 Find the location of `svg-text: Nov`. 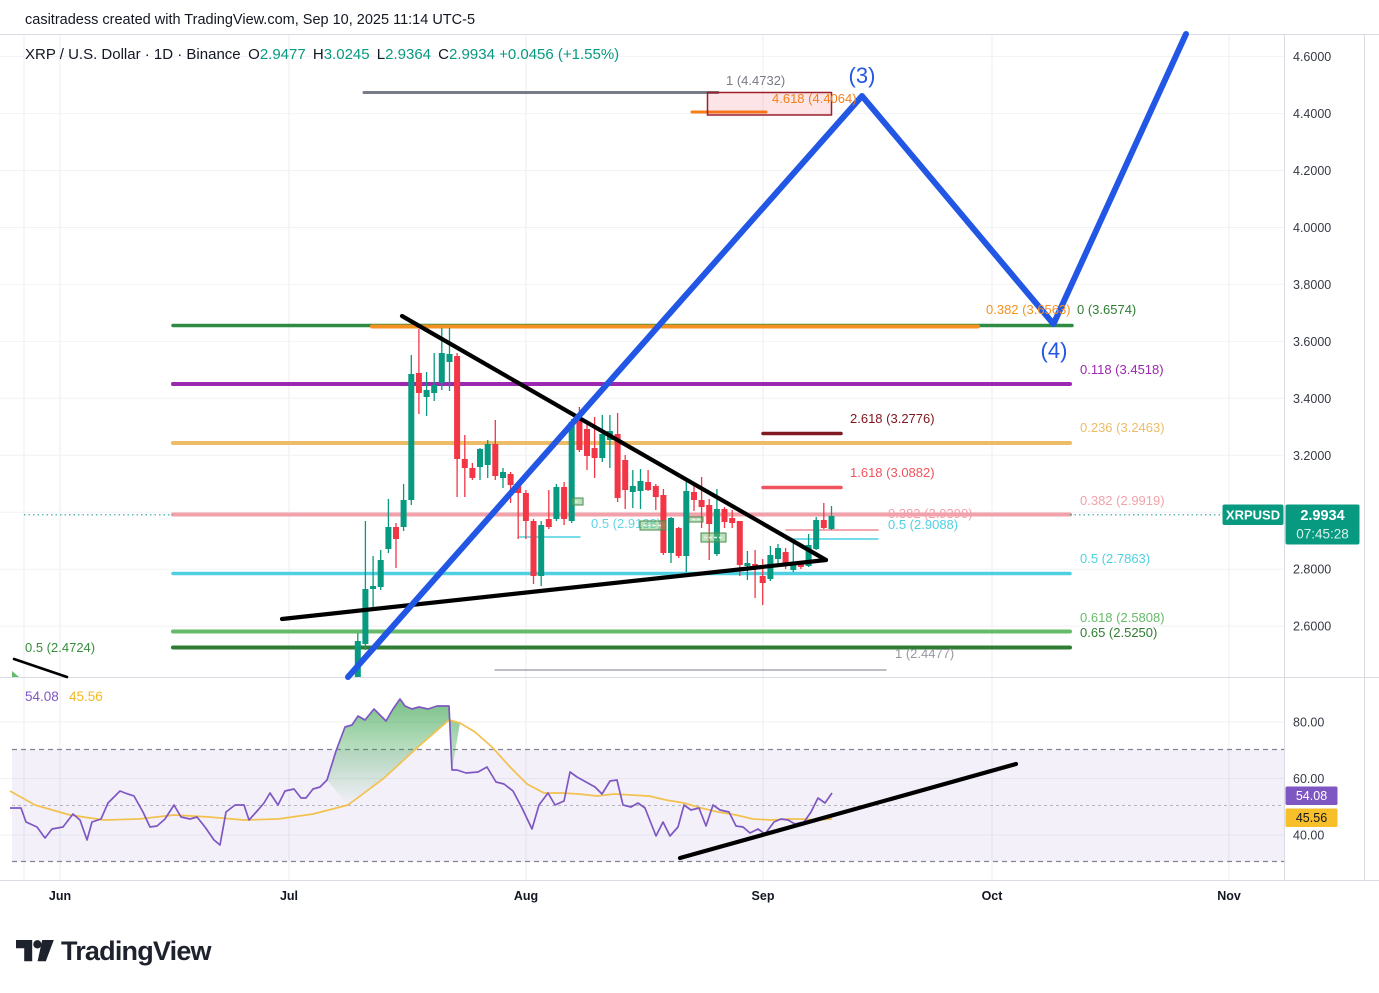

svg-text: Nov is located at coordinates (1229, 896).